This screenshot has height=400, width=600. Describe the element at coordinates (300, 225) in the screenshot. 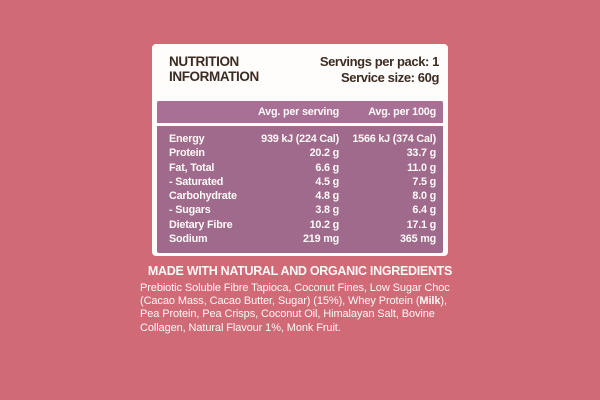

I see `table-row: Dietary Fibre 10.2 g 17.1 g` at that location.